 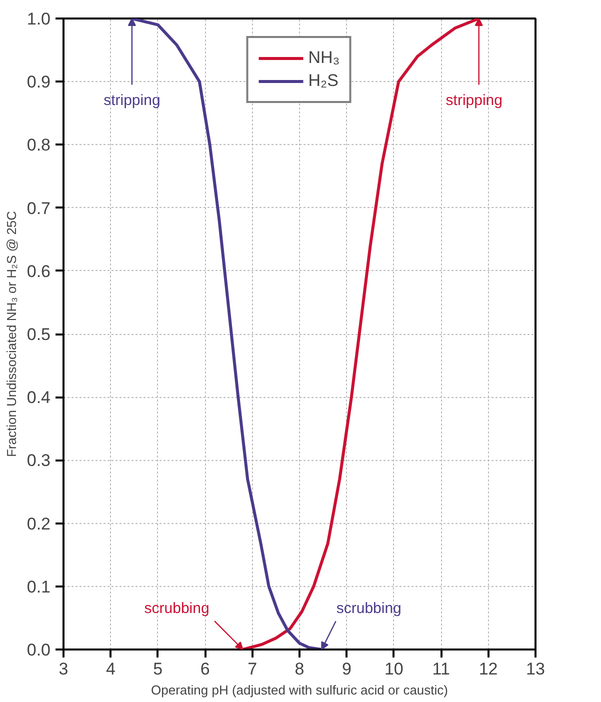 What do you see at coordinates (253, 669) in the screenshot?
I see `x-tick-label: 7` at bounding box center [253, 669].